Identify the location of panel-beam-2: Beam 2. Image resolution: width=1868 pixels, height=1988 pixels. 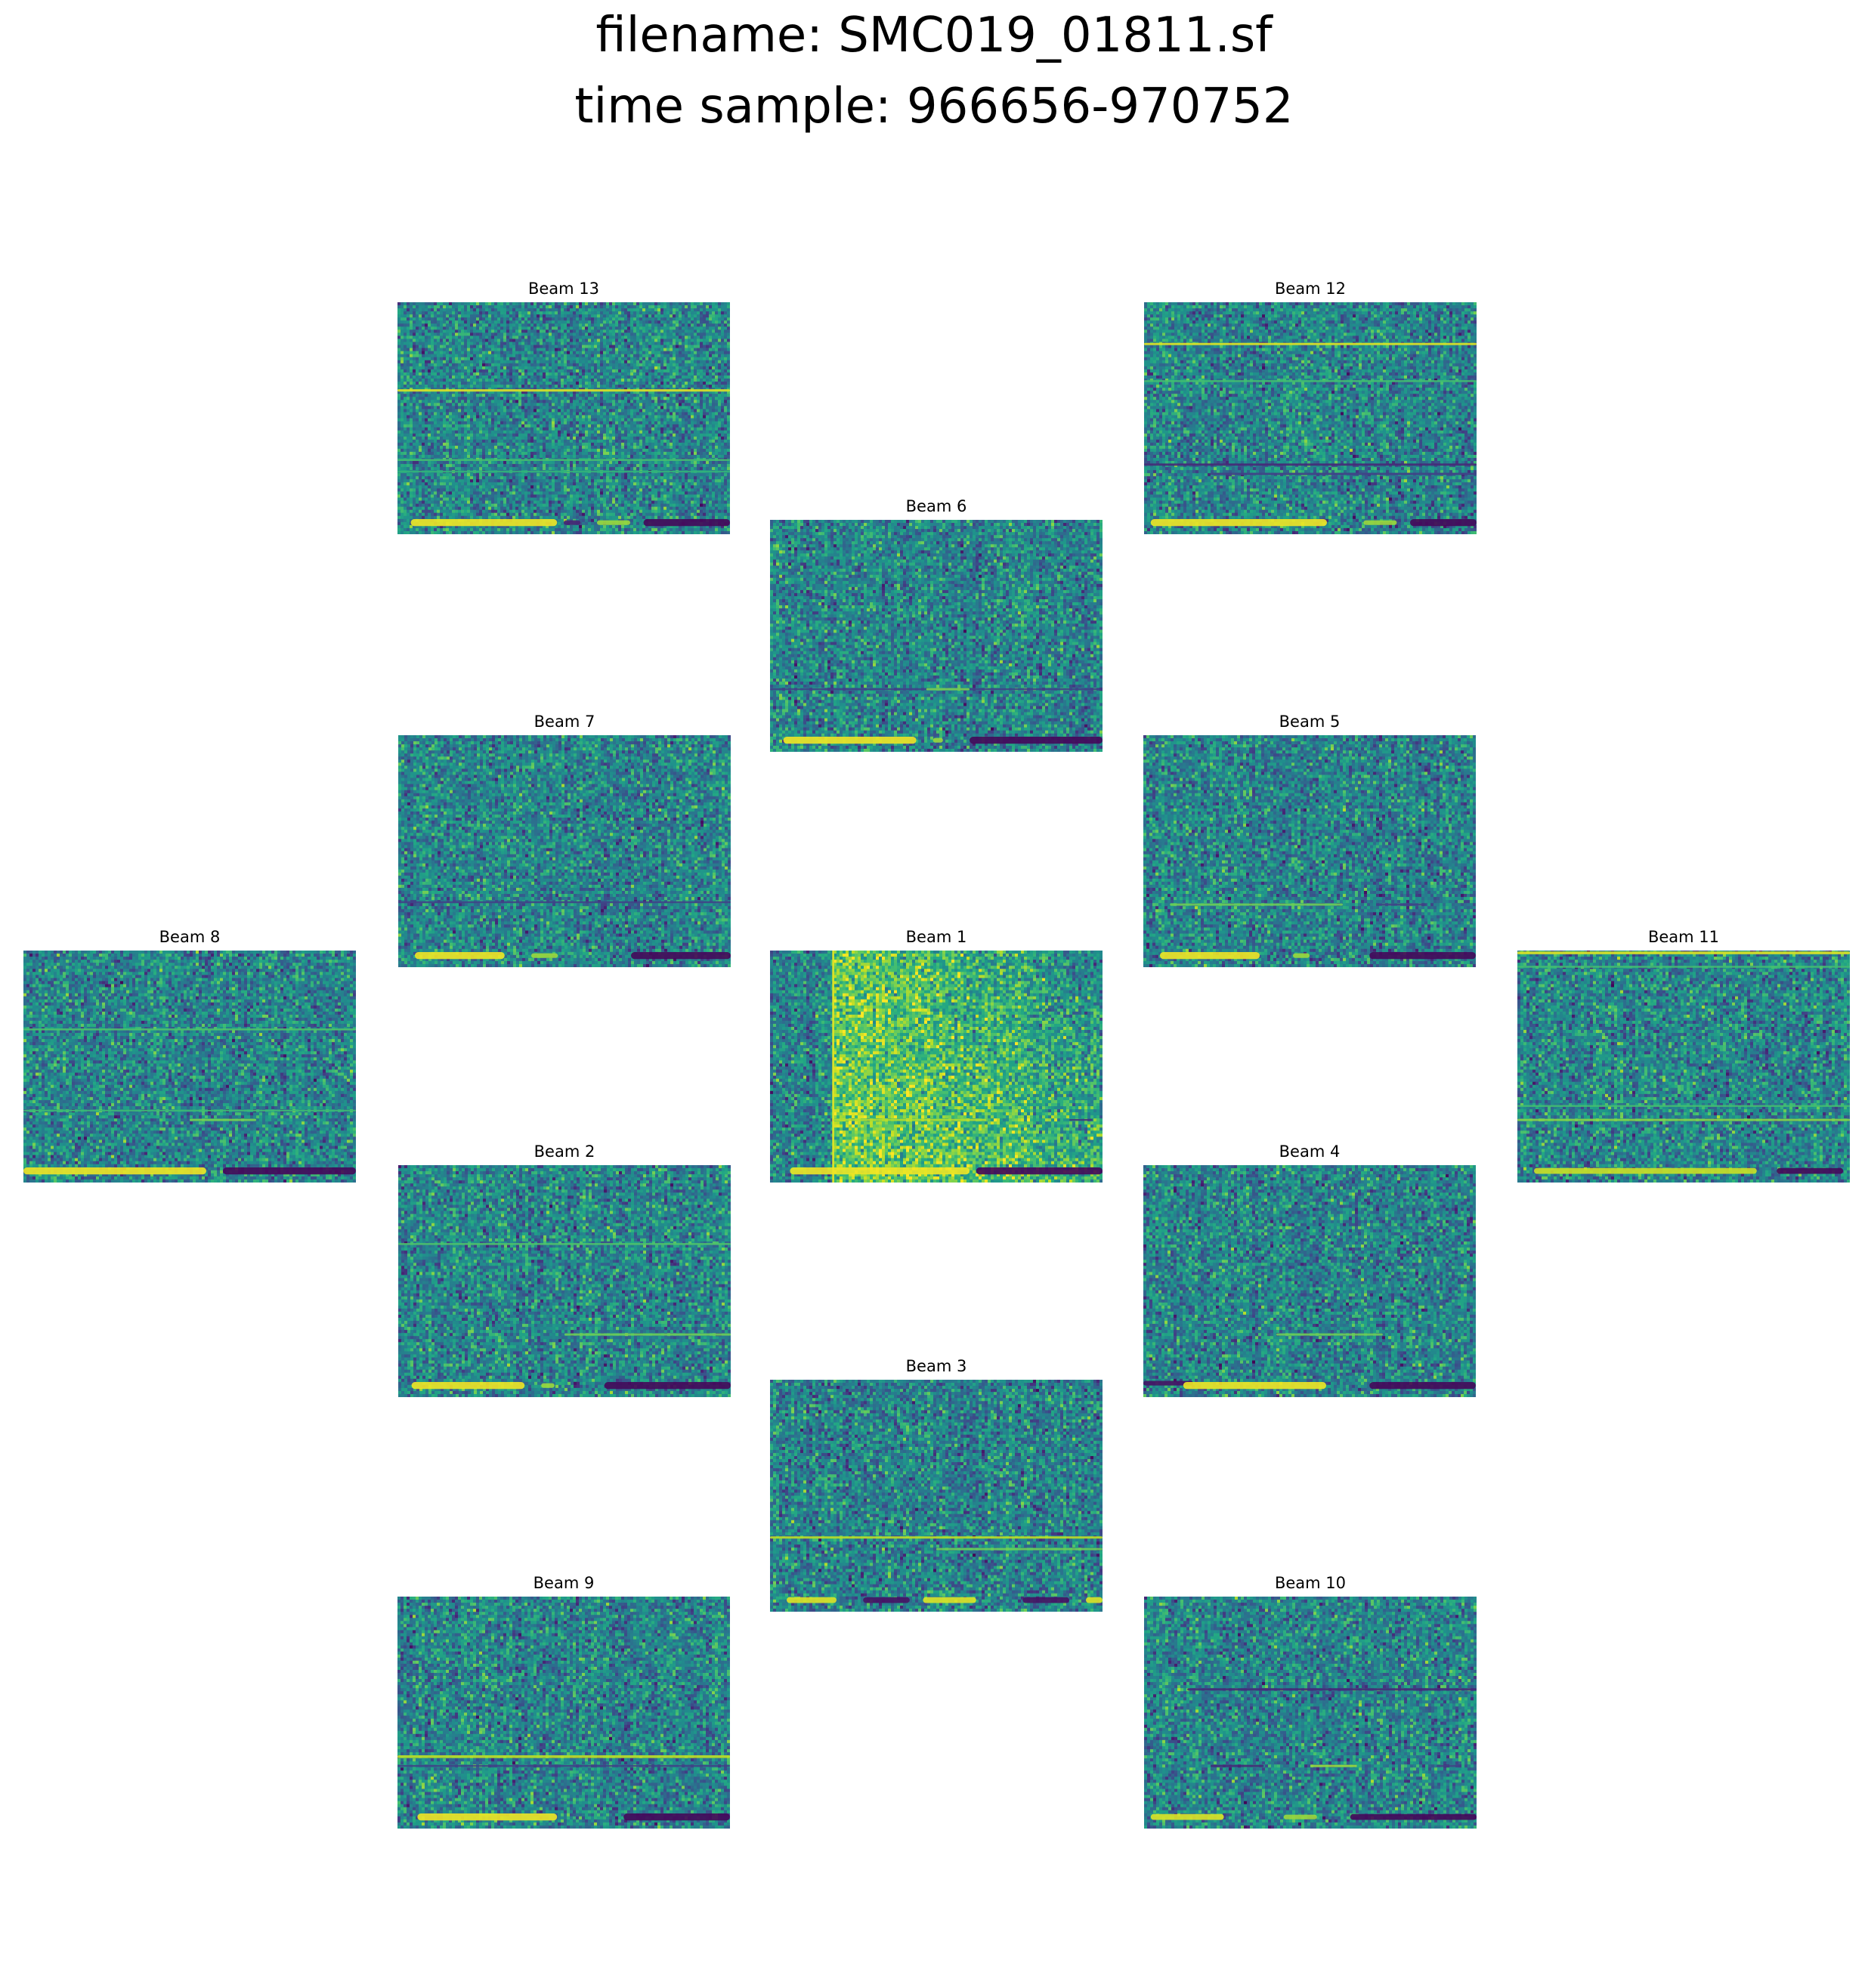
(564, 1269).